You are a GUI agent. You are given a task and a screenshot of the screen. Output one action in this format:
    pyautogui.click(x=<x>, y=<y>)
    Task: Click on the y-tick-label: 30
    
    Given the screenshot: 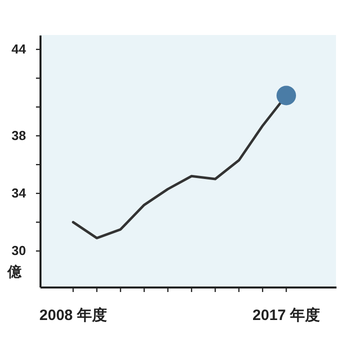 What is the action you would take?
    pyautogui.click(x=19, y=250)
    